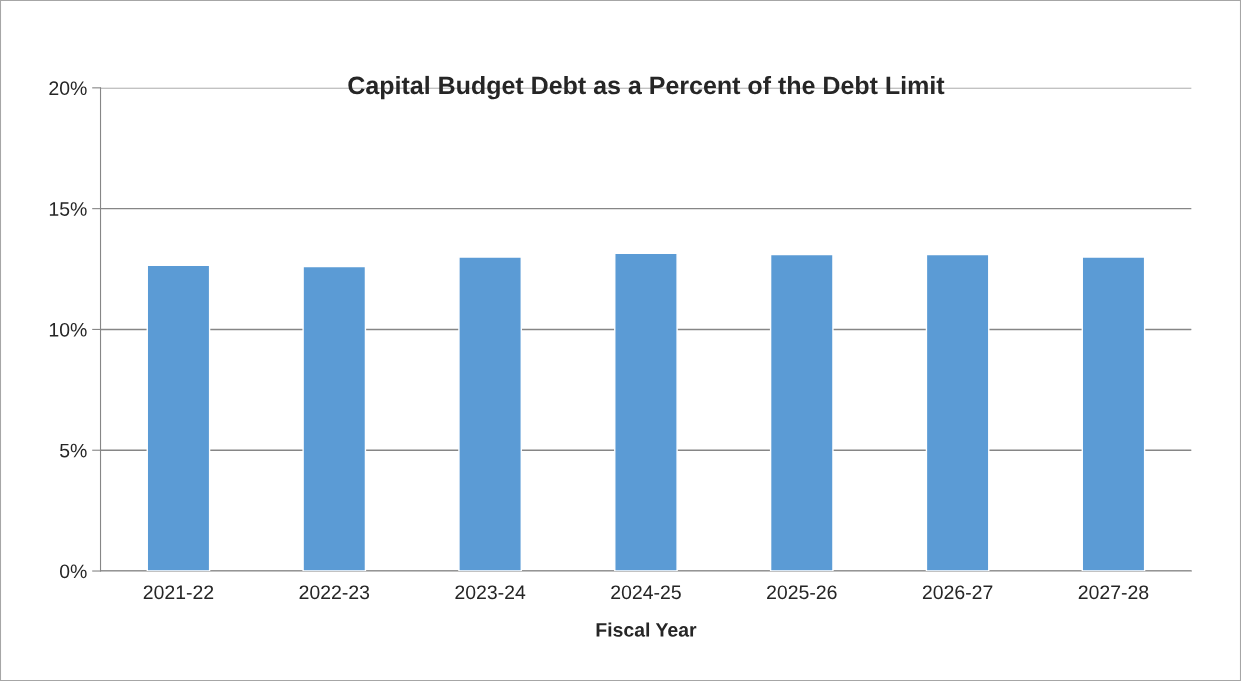 Image resolution: width=1241 pixels, height=681 pixels. What do you see at coordinates (334, 592) in the screenshot?
I see `x-tick-label: 2022-23` at bounding box center [334, 592].